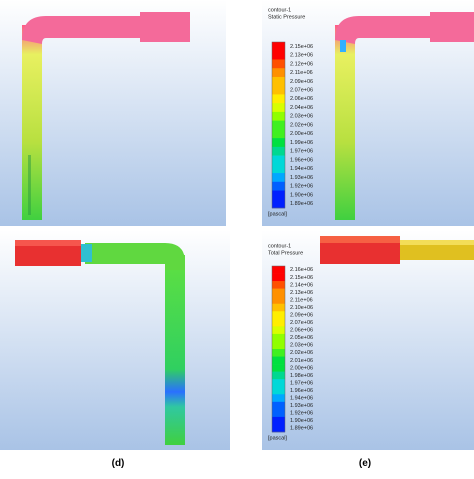  I want to click on legend-subtitle: Total Pressure, so click(285, 253).